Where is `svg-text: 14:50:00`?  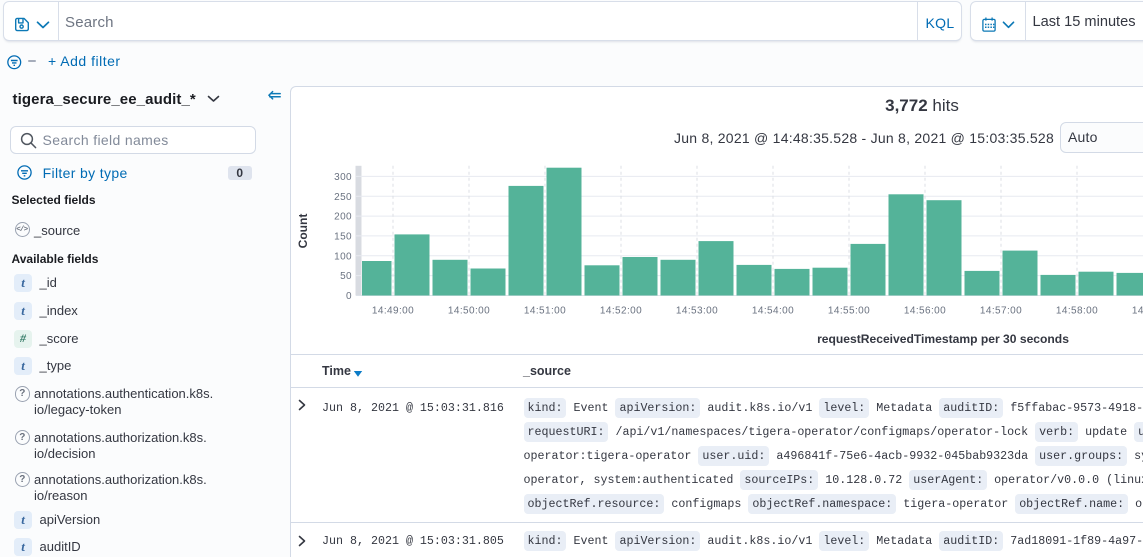 svg-text: 14:50:00 is located at coordinates (469, 311).